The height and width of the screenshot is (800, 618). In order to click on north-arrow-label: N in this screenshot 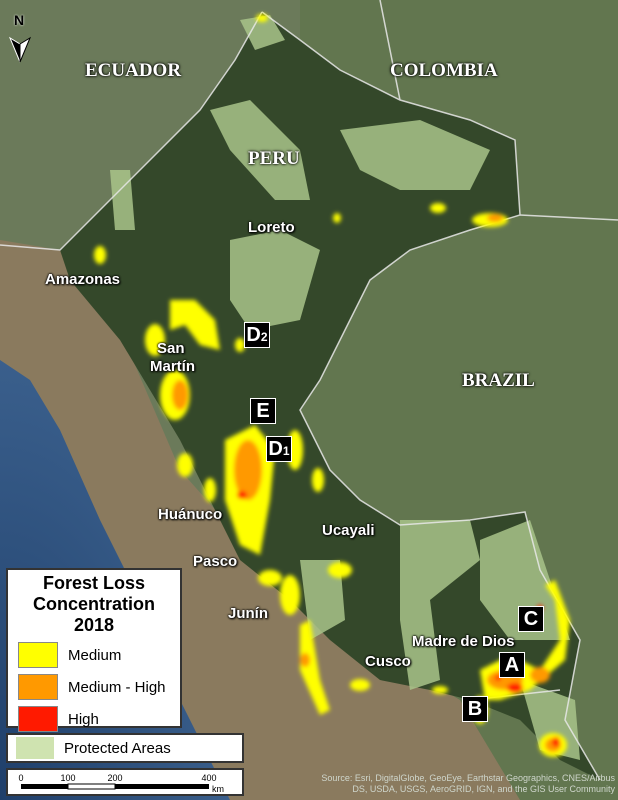, I will do `click(19, 20)`.